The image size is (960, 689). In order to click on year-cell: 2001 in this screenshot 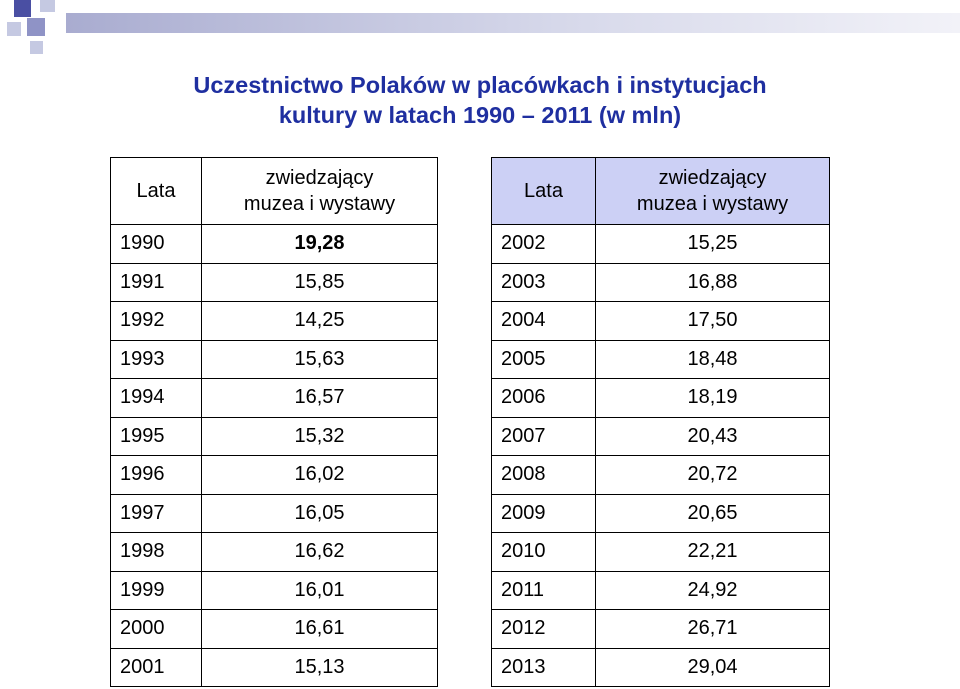, I will do `click(156, 667)`.